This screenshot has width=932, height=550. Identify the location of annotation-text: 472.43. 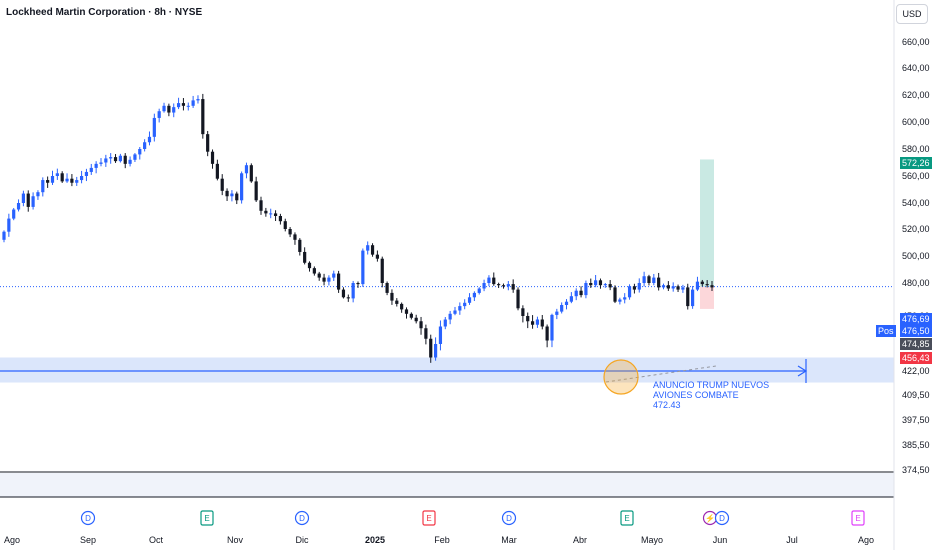
(667, 405).